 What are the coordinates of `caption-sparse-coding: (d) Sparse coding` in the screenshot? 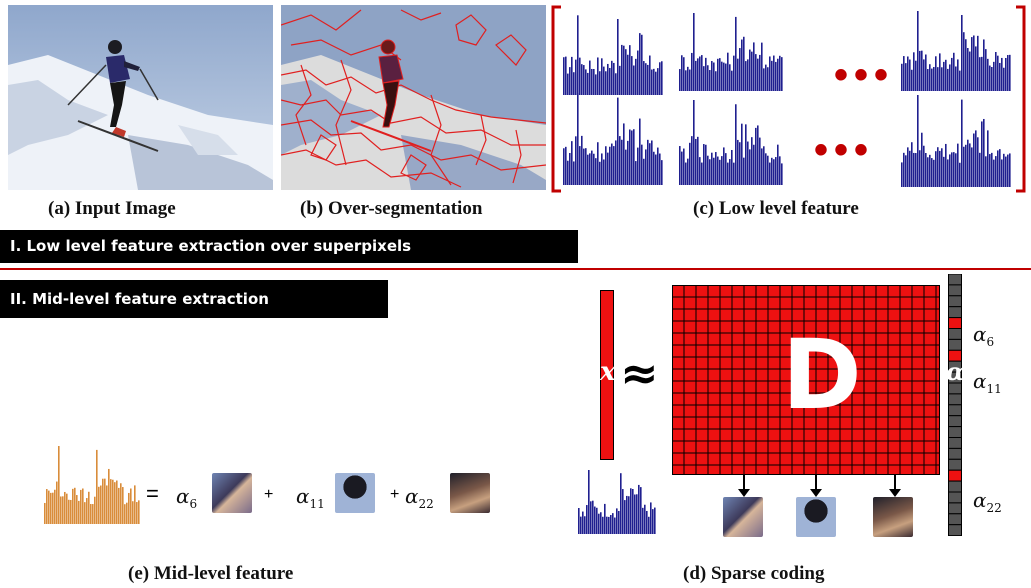 It's located at (754, 573).